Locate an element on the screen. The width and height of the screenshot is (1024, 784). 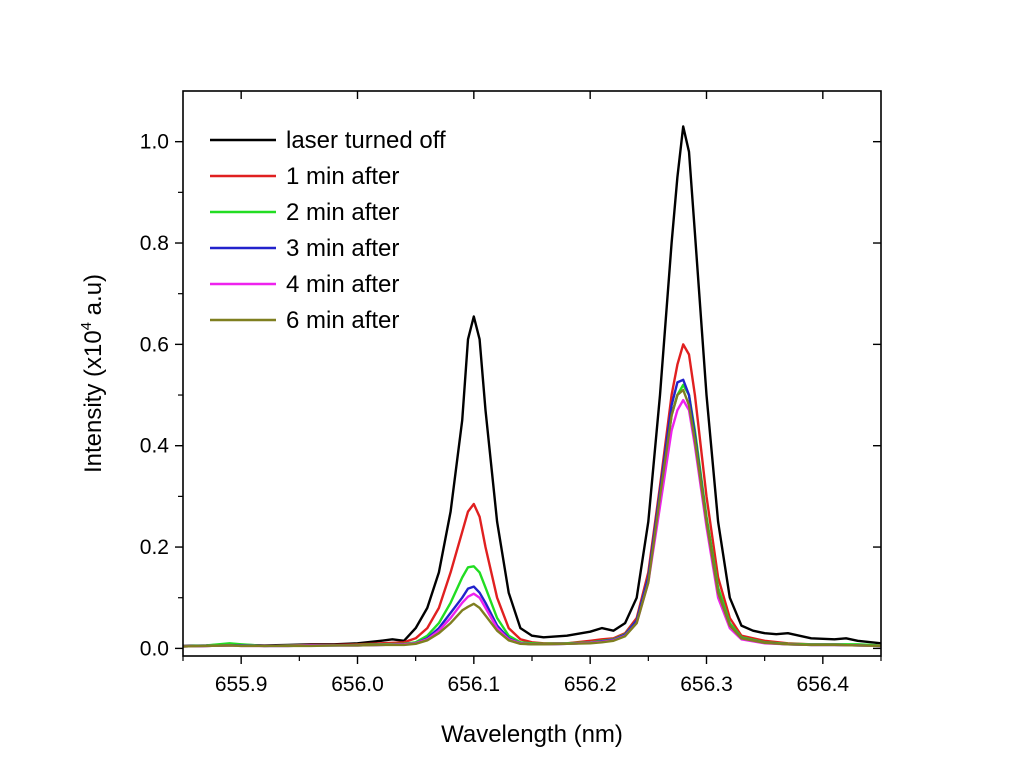
y-tick-label: 0.4 is located at coordinates (155, 446).